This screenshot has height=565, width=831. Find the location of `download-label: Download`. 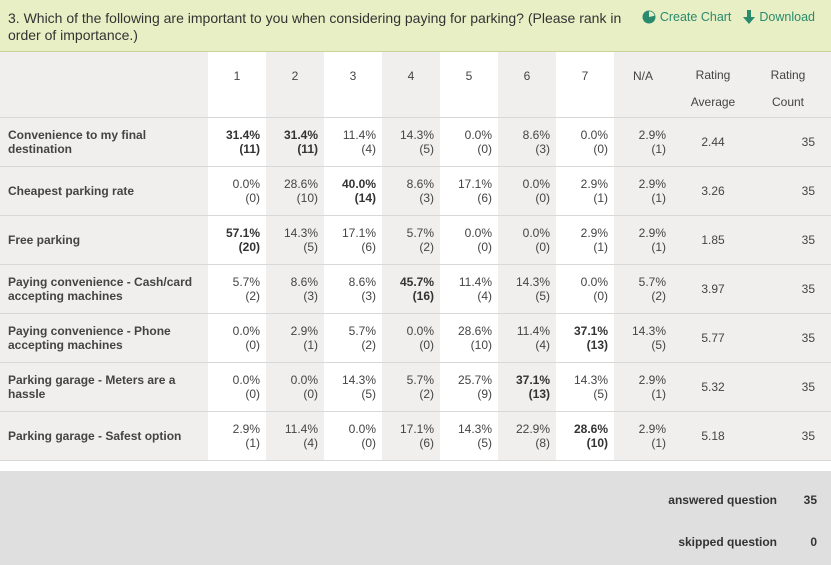

download-label: Download is located at coordinates (787, 17).